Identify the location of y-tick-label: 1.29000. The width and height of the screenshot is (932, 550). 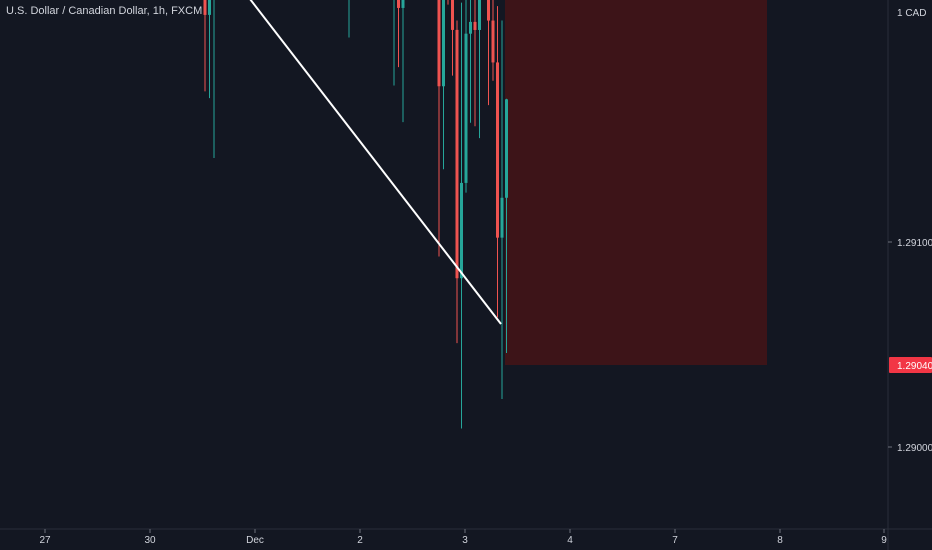
(914, 448).